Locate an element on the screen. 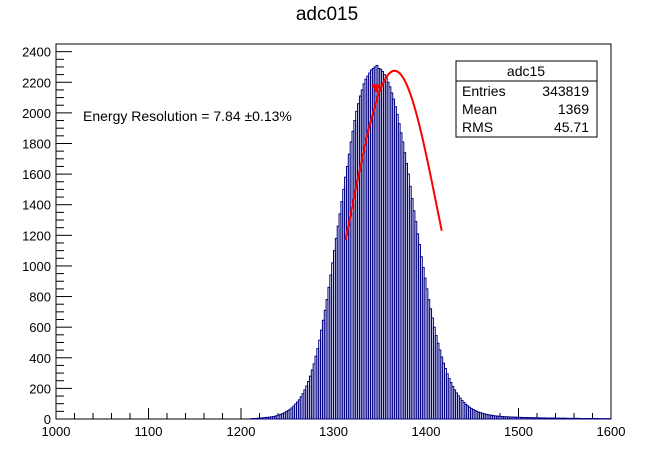  stats-entries-label: Entries is located at coordinates (484, 91).